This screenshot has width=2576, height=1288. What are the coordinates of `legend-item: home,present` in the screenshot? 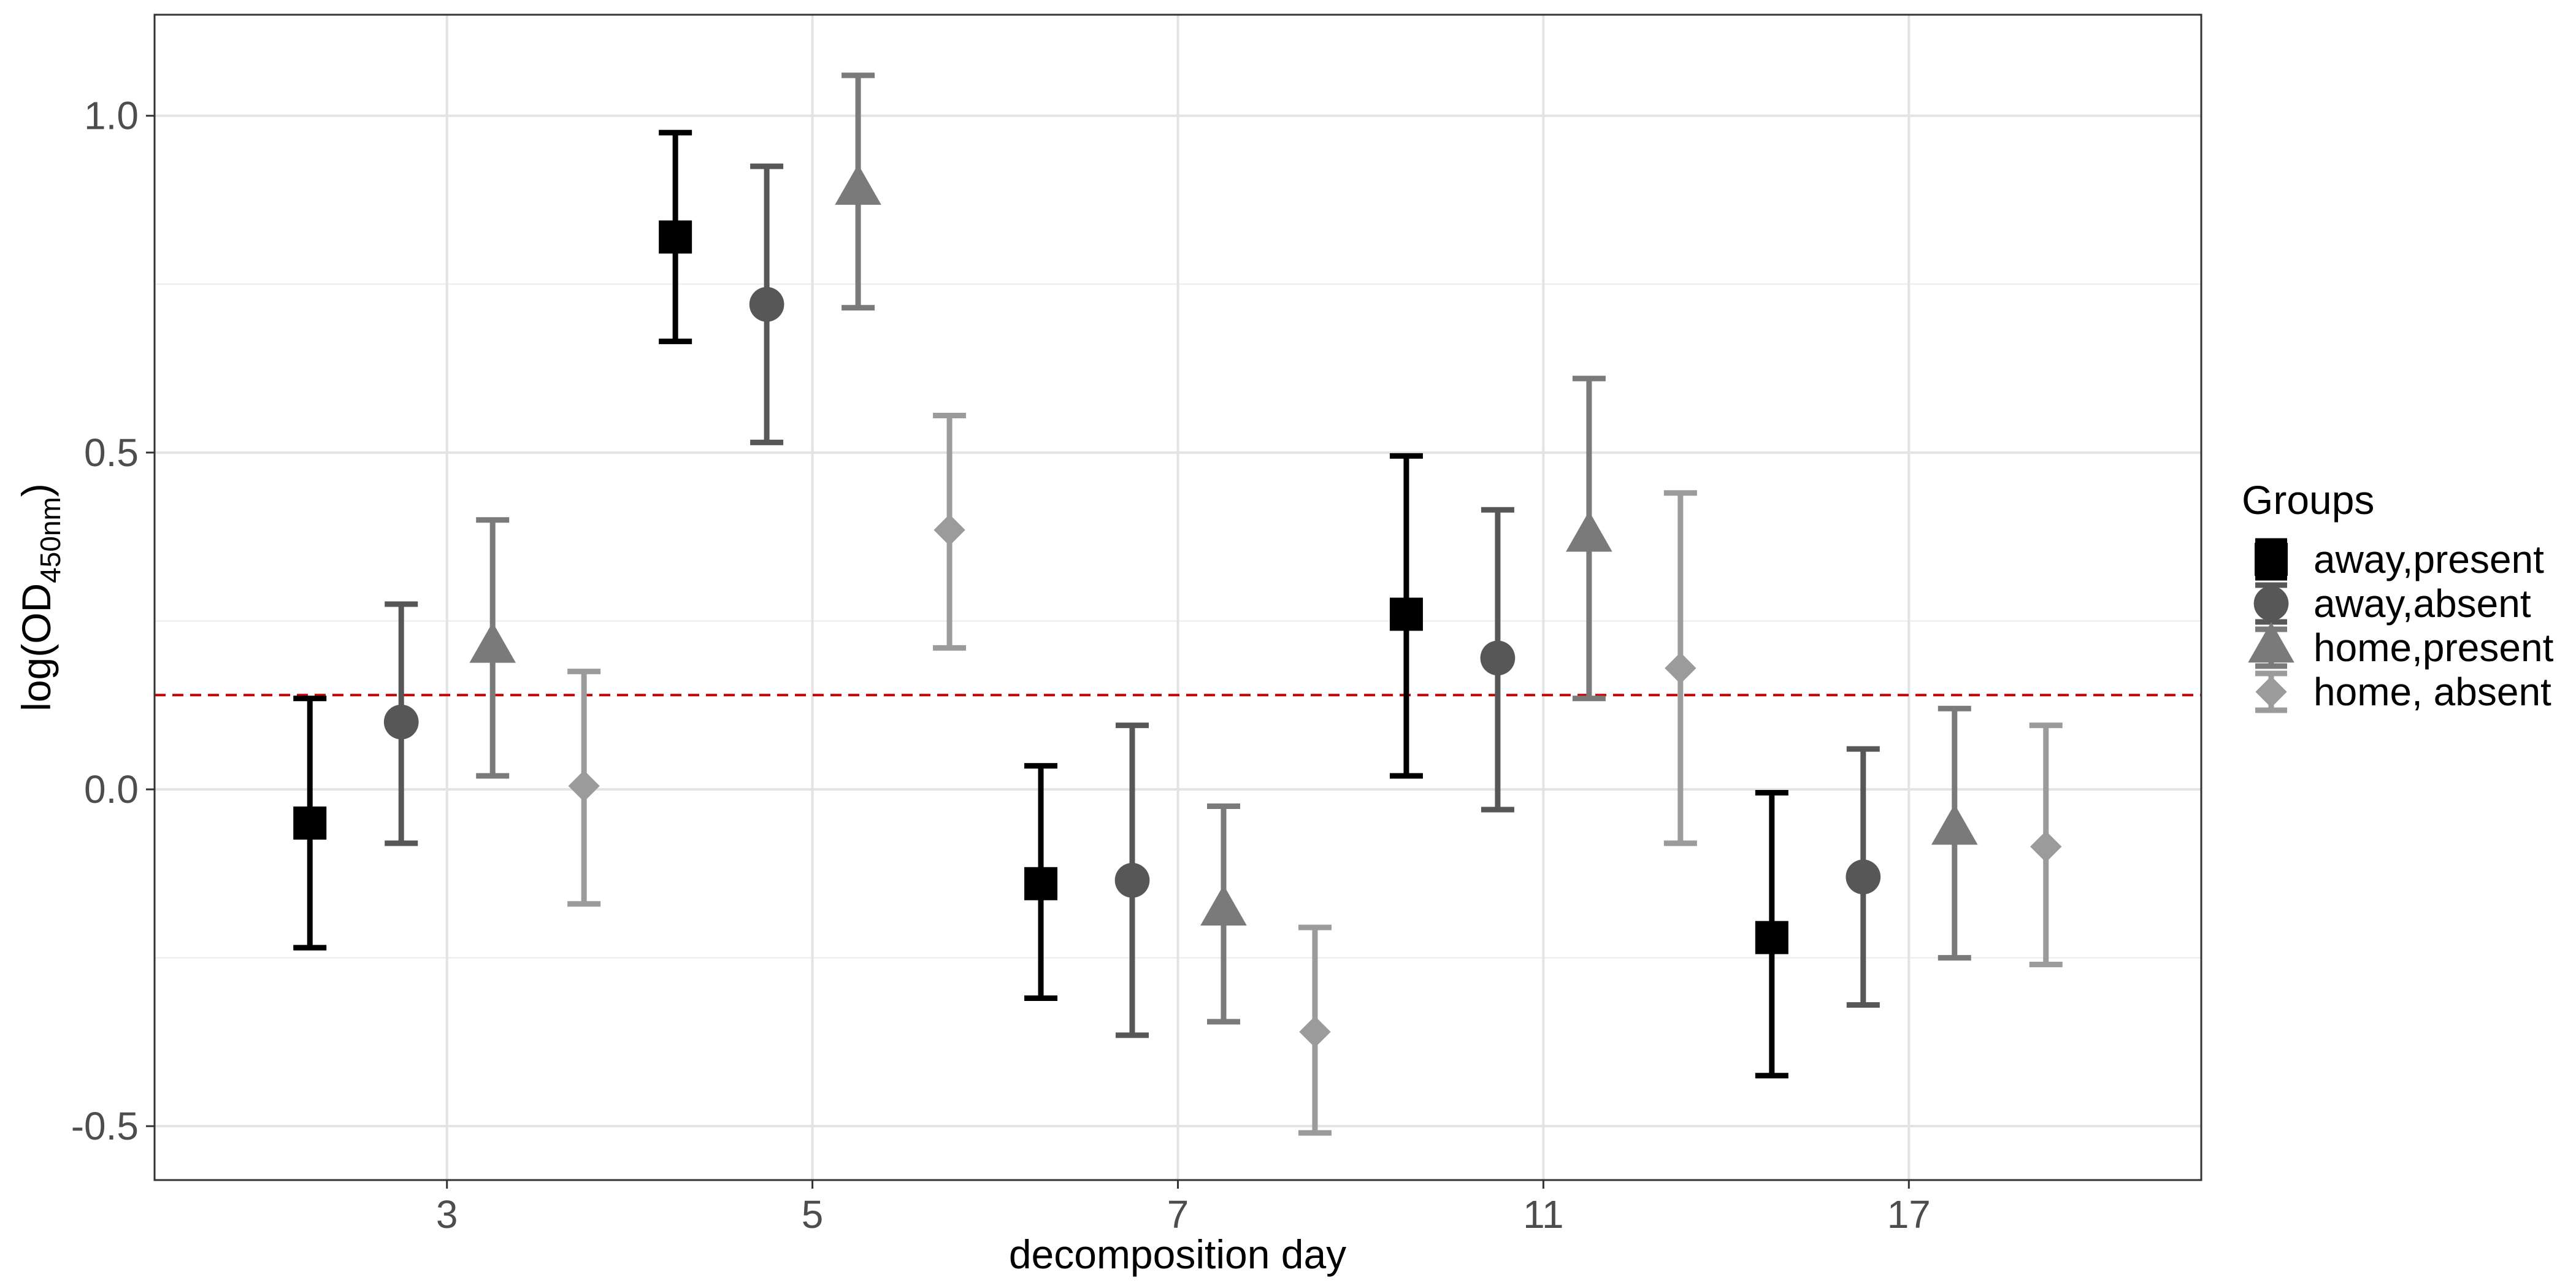 It's located at (2401, 646).